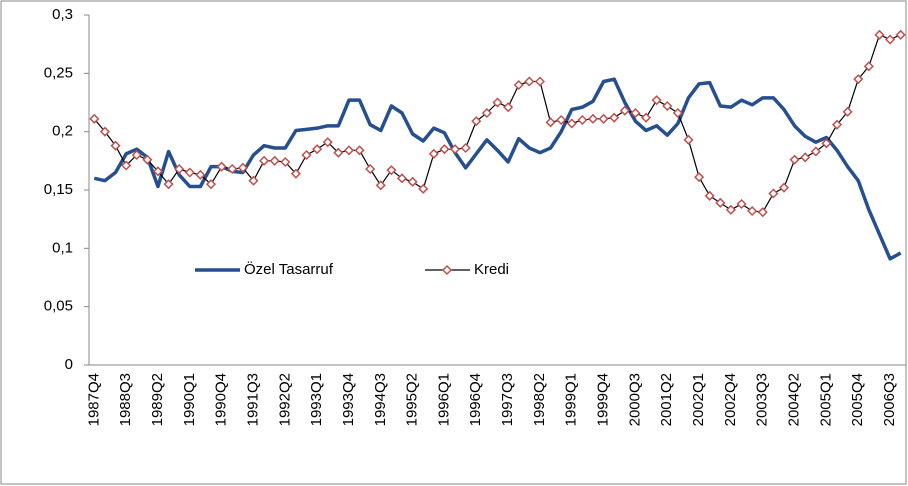  Describe the element at coordinates (125, 399) in the screenshot. I see `x-tick-label: 1988Q3` at that location.